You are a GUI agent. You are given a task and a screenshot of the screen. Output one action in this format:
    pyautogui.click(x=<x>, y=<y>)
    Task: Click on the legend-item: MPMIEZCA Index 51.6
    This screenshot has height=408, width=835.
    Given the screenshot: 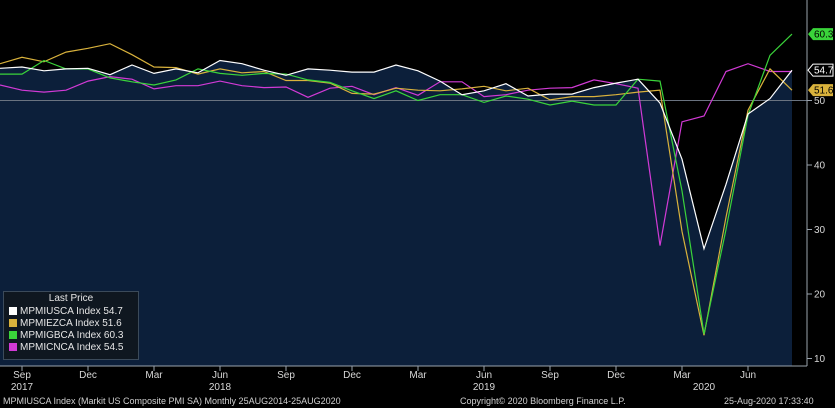 What is the action you would take?
    pyautogui.click(x=65, y=324)
    